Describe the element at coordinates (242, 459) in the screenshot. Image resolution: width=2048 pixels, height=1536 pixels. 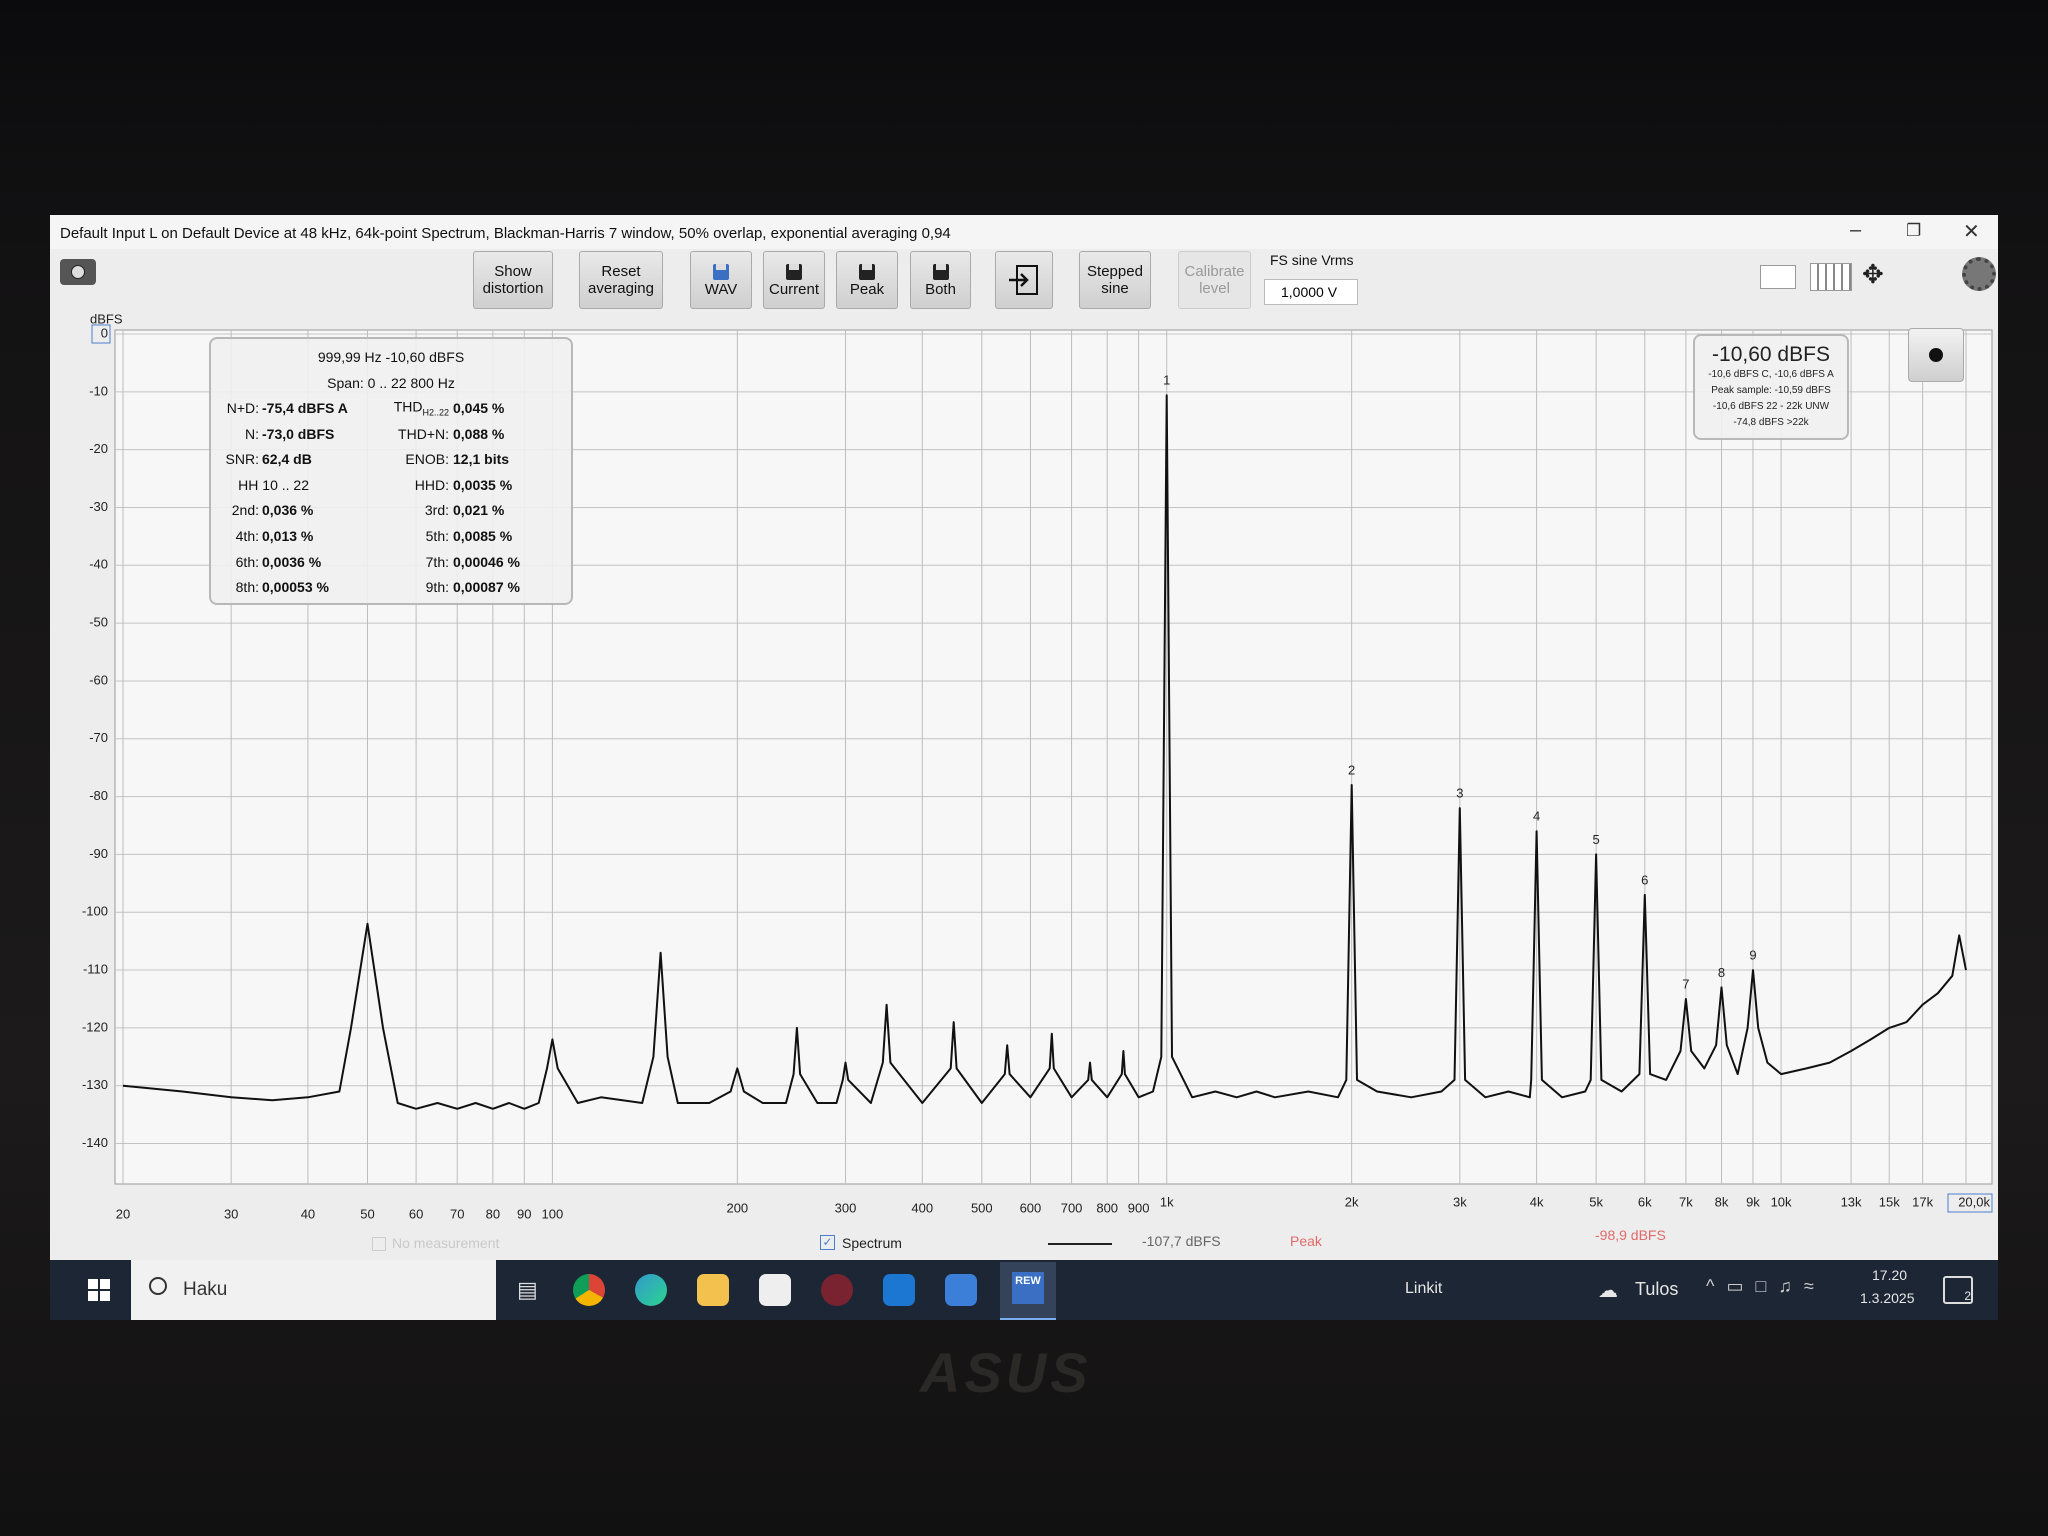
I see `stat-label: SNR:` at that location.